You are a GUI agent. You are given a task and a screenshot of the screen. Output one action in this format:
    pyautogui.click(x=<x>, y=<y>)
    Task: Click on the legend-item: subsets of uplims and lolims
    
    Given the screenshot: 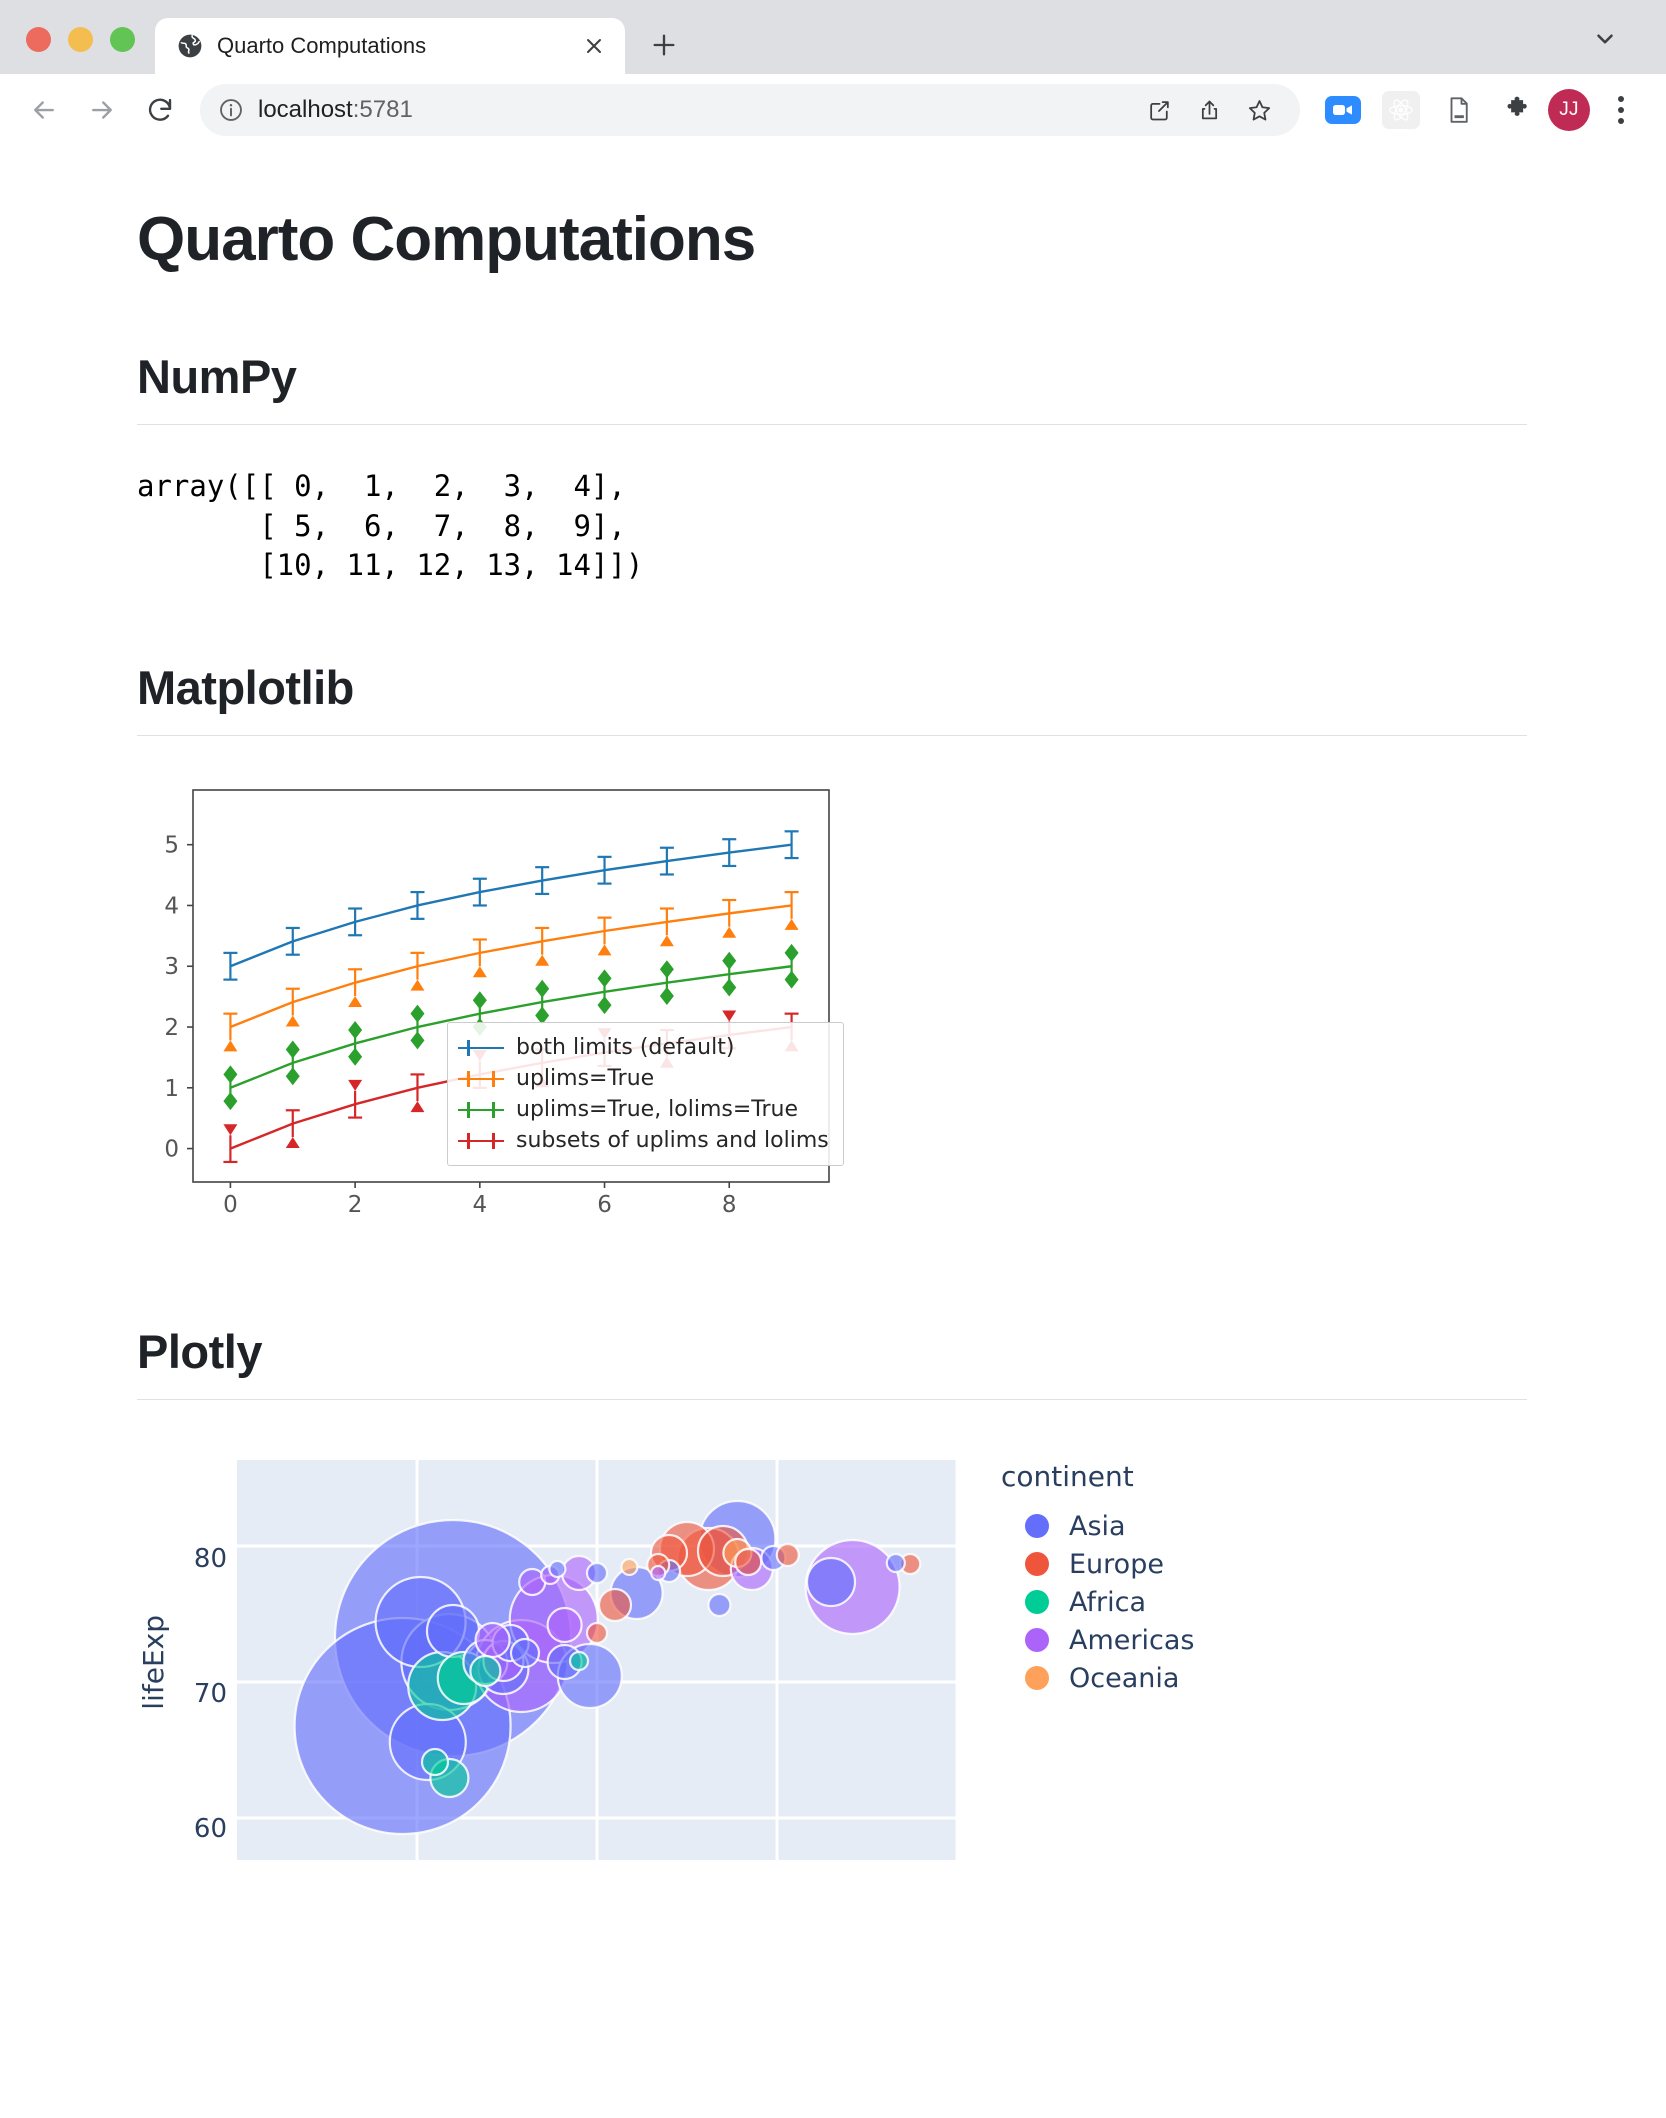 What is the action you would take?
    pyautogui.click(x=643, y=1140)
    